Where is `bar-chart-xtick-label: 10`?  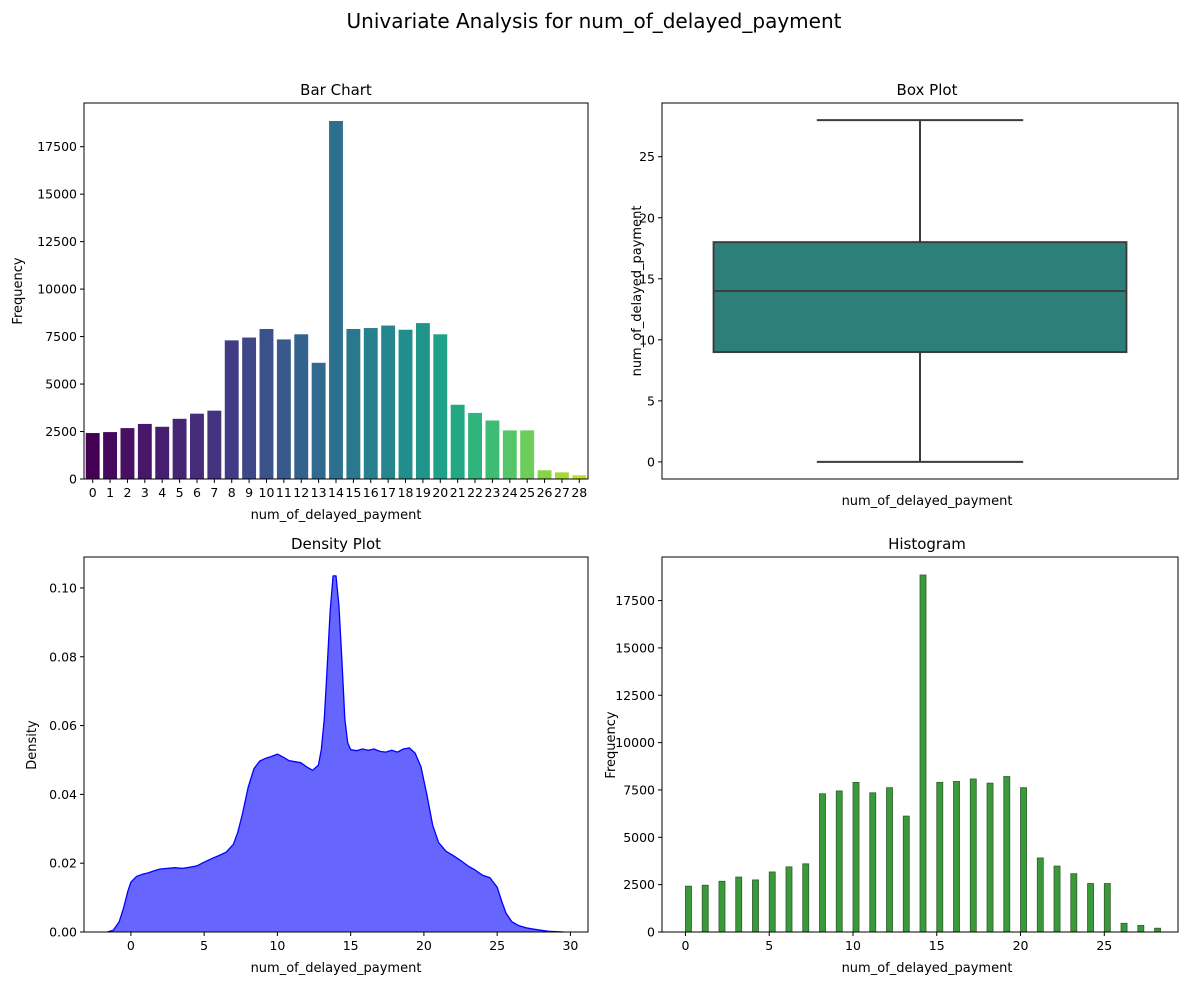
bar-chart-xtick-label: 10 is located at coordinates (267, 492).